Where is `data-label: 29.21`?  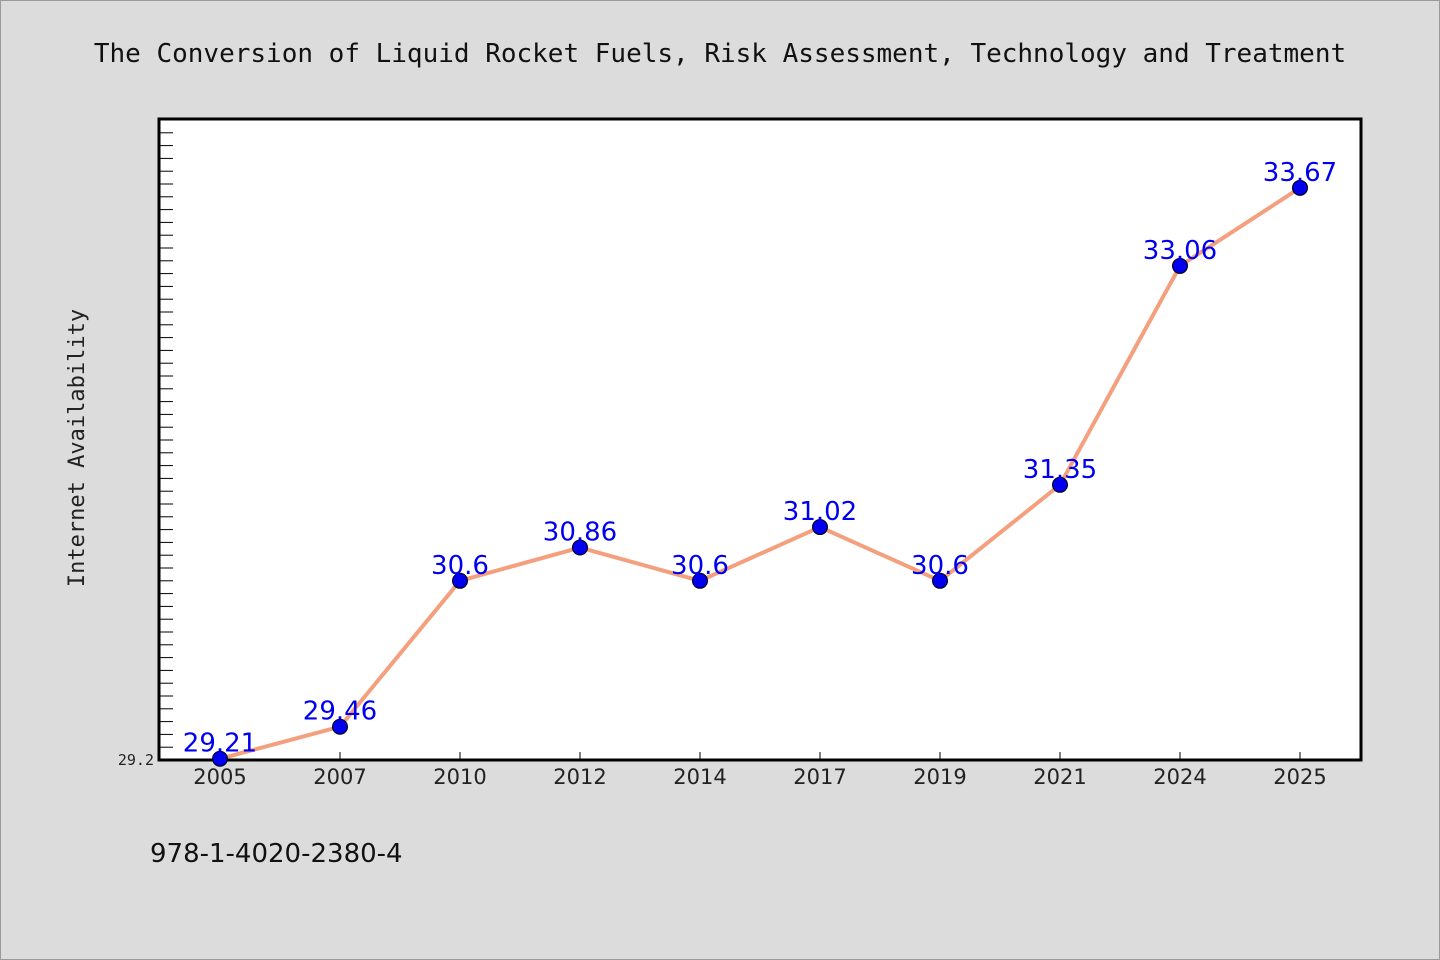 data-label: 29.21 is located at coordinates (220, 744).